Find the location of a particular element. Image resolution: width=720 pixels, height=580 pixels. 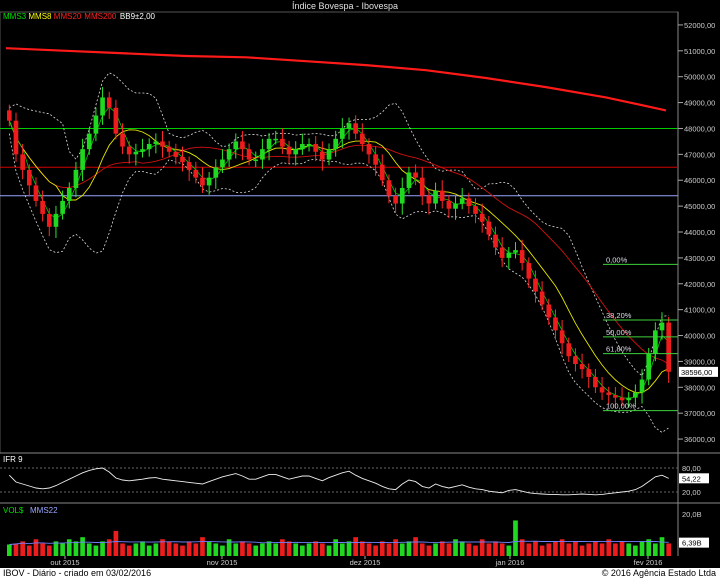

volume-panel: VOL$ MMS22 20,0B 6,39B is located at coordinates (356, 531).